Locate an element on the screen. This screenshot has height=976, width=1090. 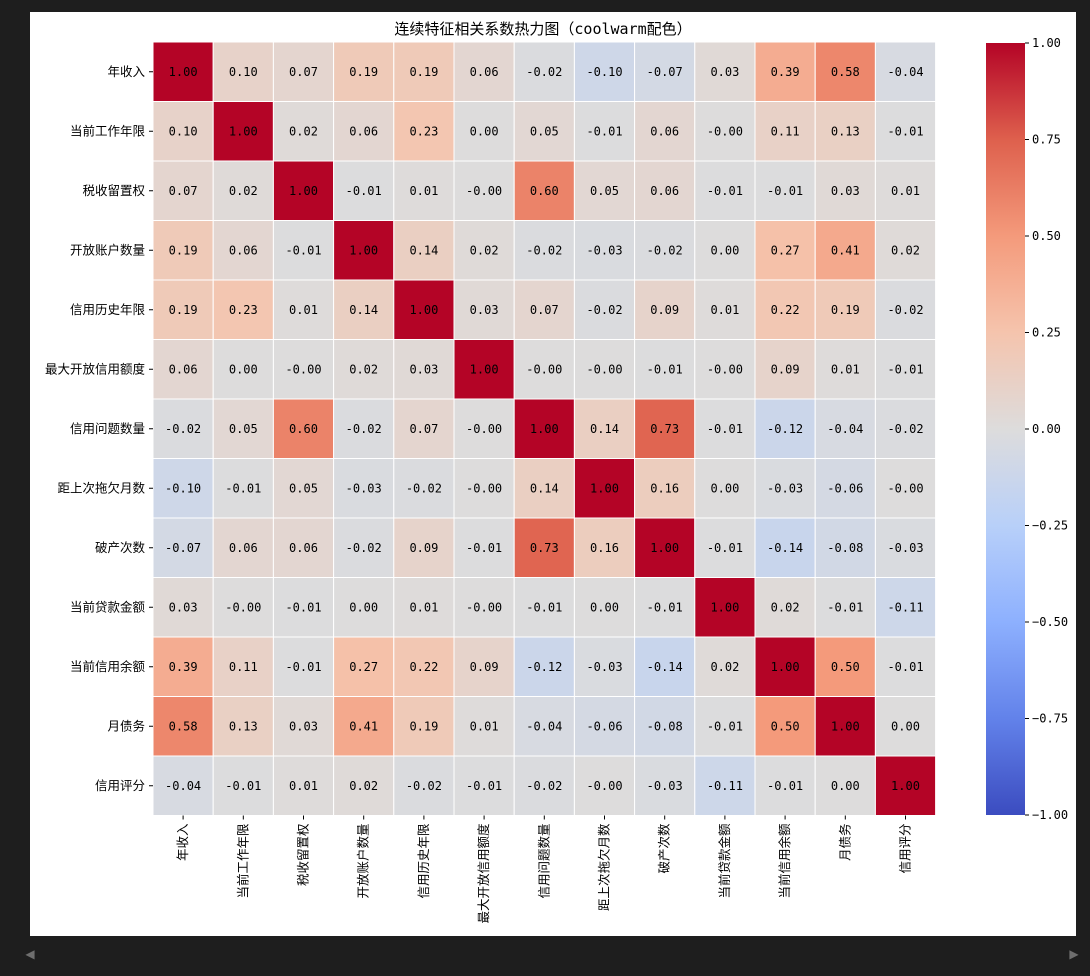
x-tick-label: 当前贷款金额 is located at coordinates (724, 861).